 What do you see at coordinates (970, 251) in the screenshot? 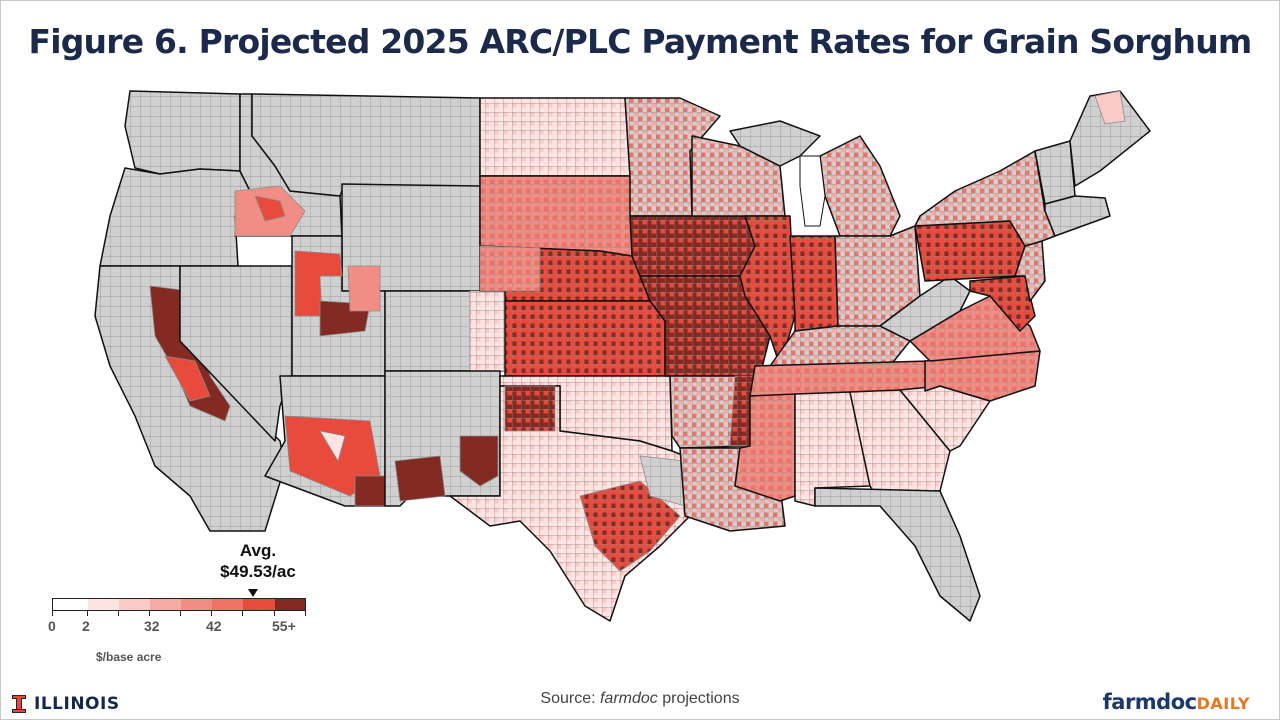
I see `state-pennsylvania` at bounding box center [970, 251].